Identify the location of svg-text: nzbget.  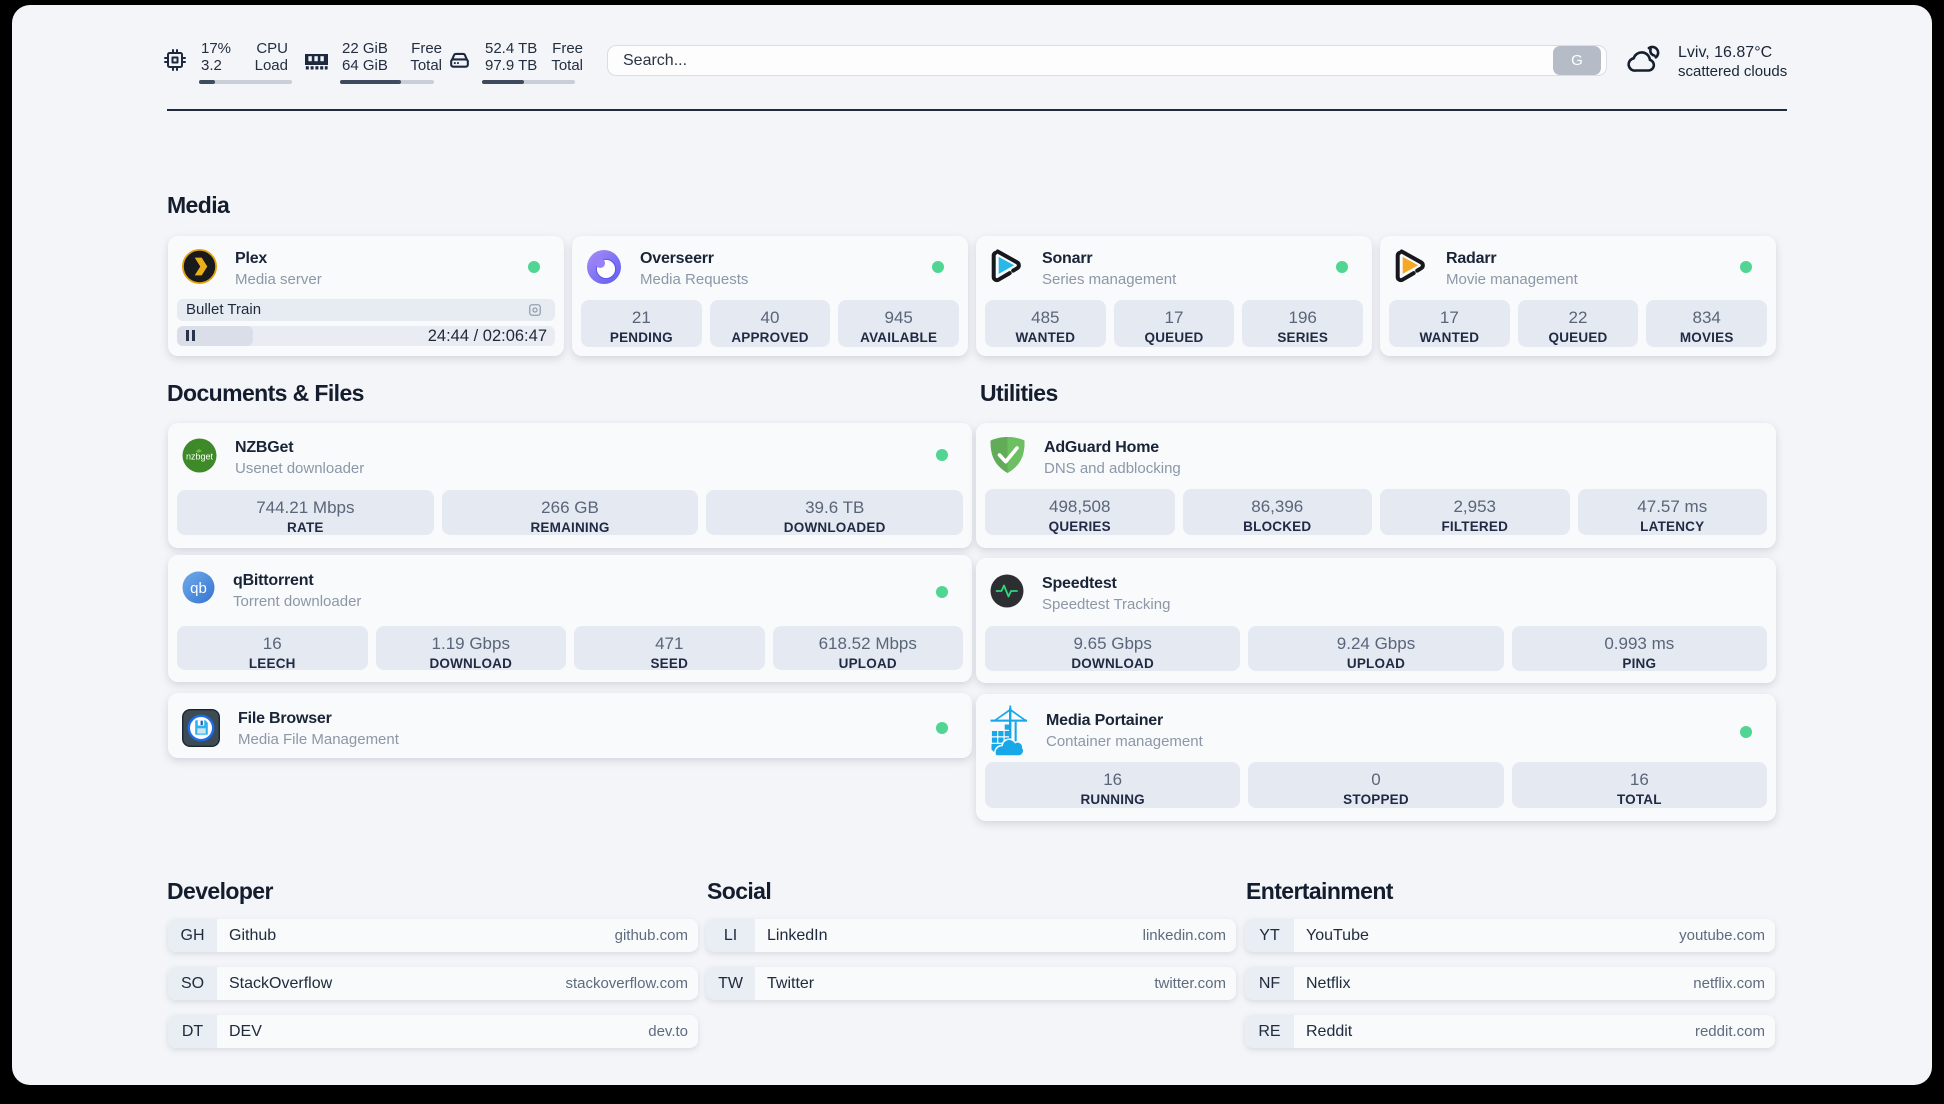
(200, 457).